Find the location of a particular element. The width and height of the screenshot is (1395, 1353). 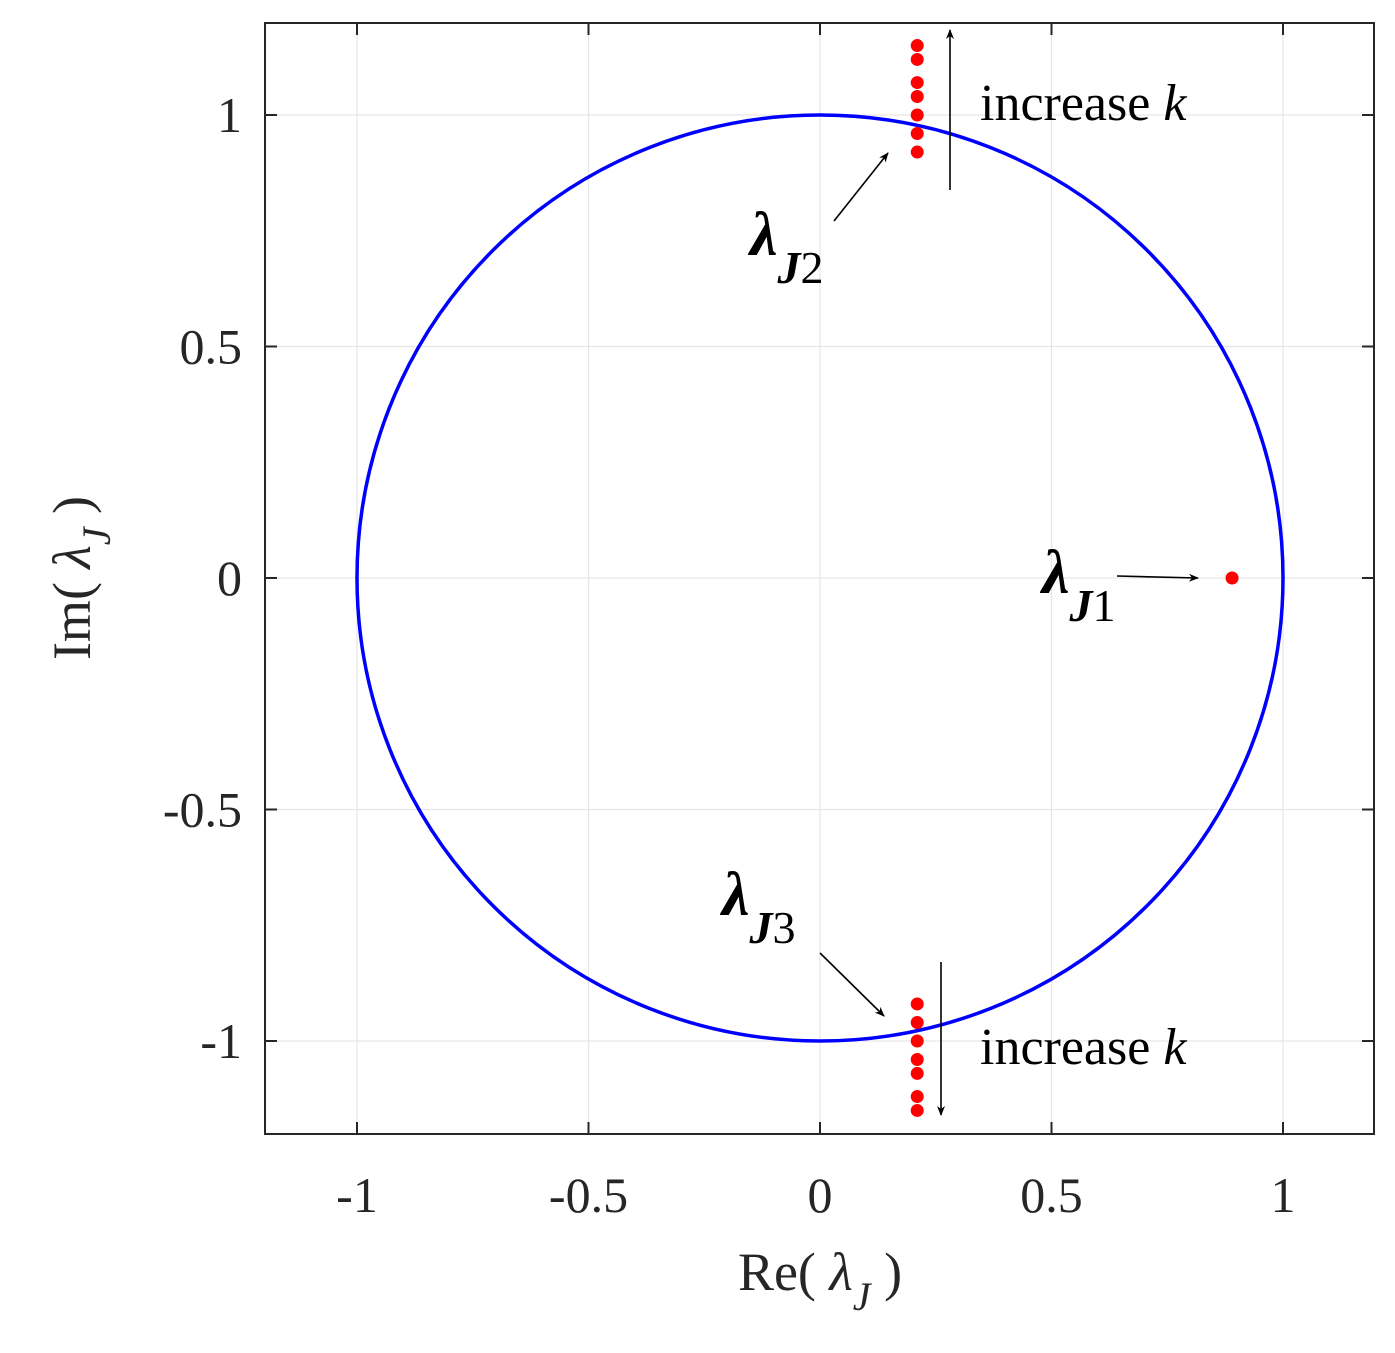

y-tick-label-4: 1 is located at coordinates (229, 115).